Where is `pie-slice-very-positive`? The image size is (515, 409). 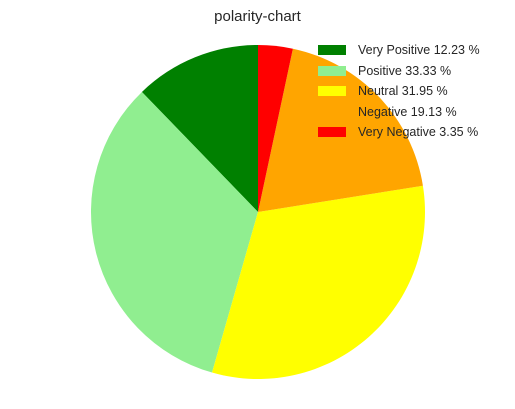
pie-slice-very-positive is located at coordinates (199, 128).